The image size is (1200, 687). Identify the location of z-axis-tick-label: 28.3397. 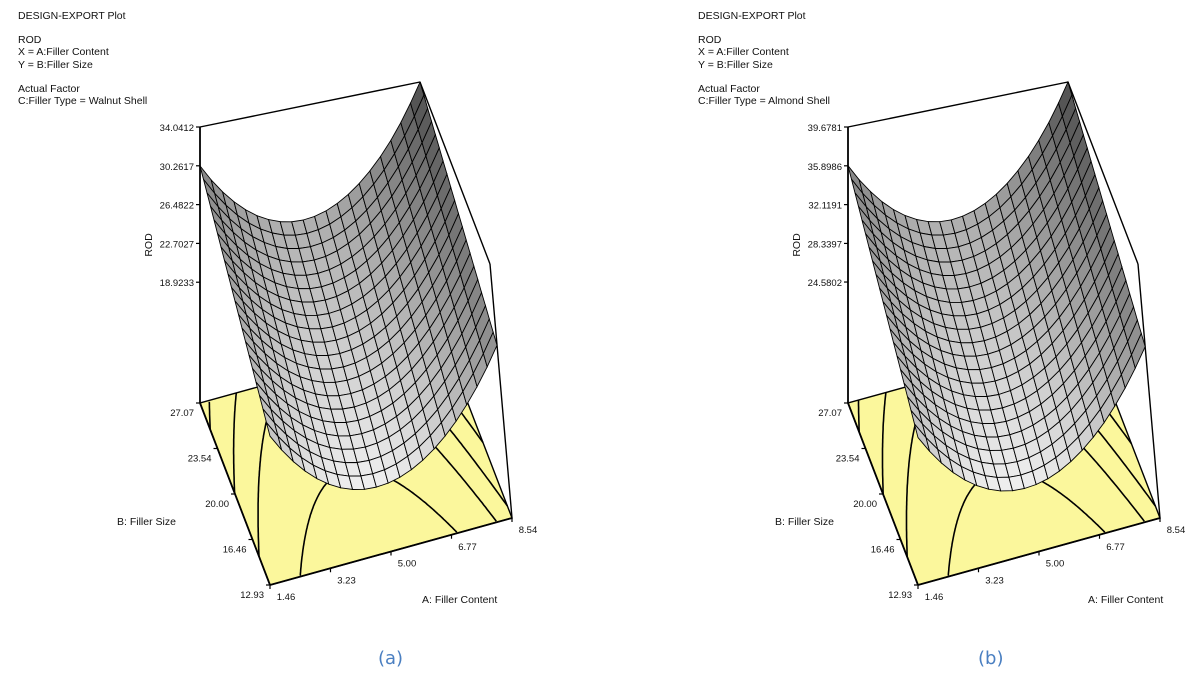
(825, 244).